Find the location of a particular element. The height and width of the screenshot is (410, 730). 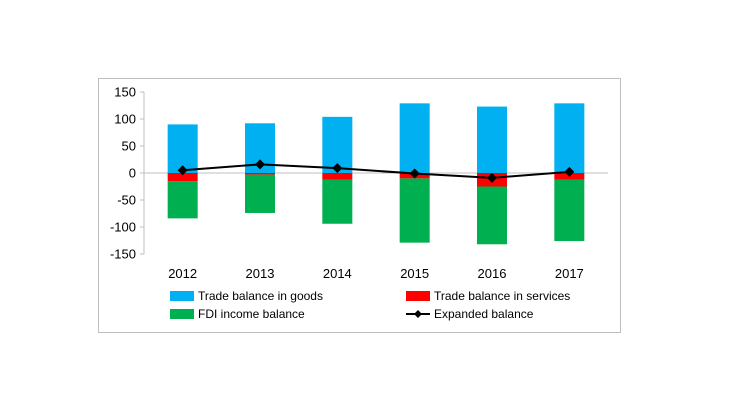

legend-swatch-trade-balance-in-services is located at coordinates (418, 296).